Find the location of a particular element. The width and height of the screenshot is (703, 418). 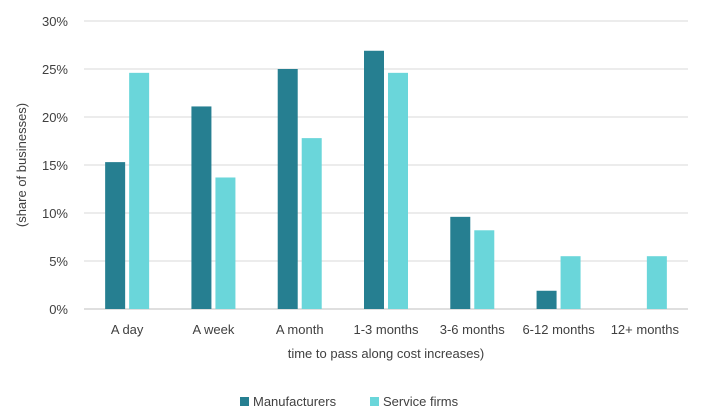

y-axis-label: (share of businesses) is located at coordinates (21, 165).